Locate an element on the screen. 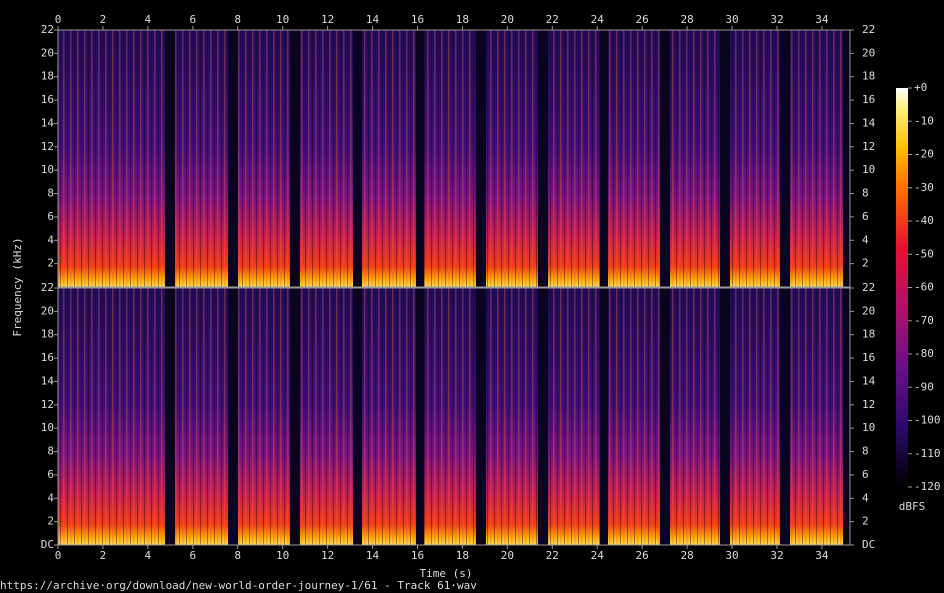 This screenshot has height=593, width=944. x-tick-label: 30 is located at coordinates (731, 555).